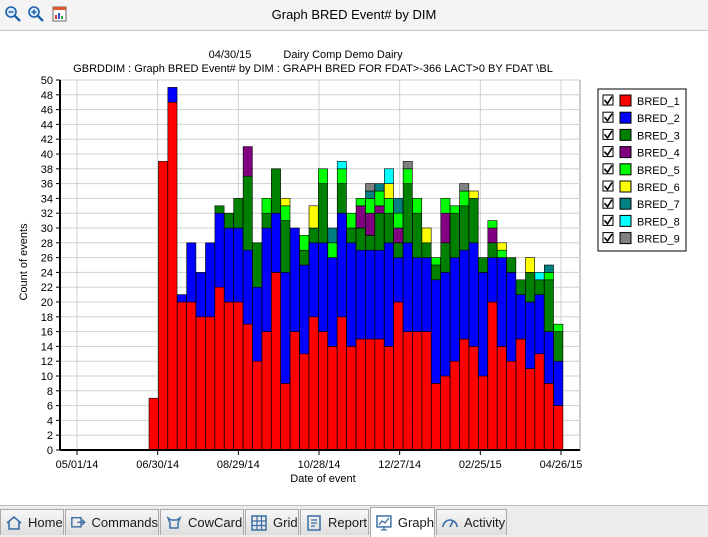 Image resolution: width=708 pixels, height=537 pixels. Describe the element at coordinates (485, 522) in the screenshot. I see `tab-label: Activity` at that location.